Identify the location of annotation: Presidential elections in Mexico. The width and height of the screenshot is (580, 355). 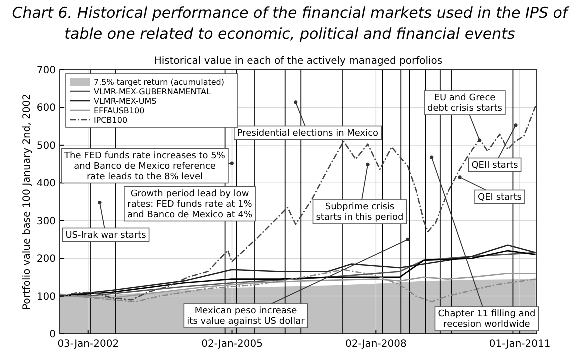
(308, 133).